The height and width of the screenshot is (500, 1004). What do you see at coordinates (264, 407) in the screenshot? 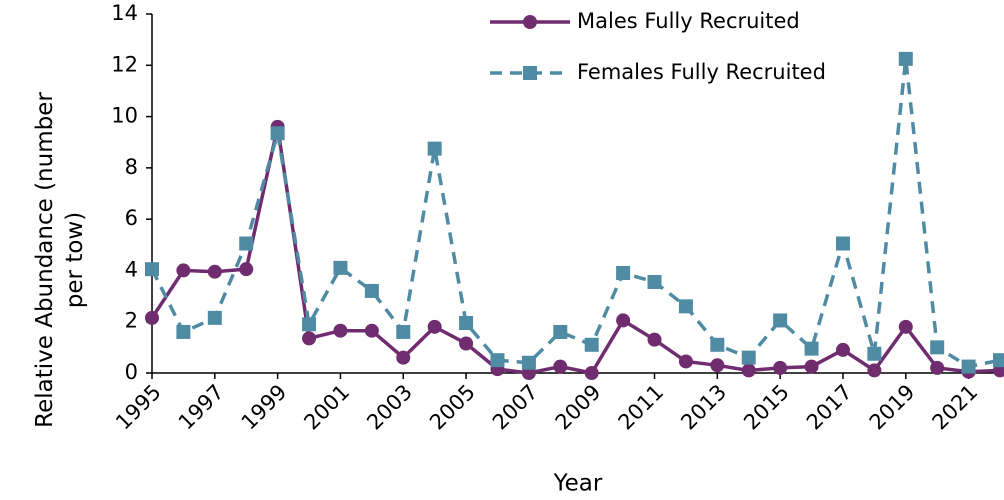
I see `x-tick-label: 1999` at bounding box center [264, 407].